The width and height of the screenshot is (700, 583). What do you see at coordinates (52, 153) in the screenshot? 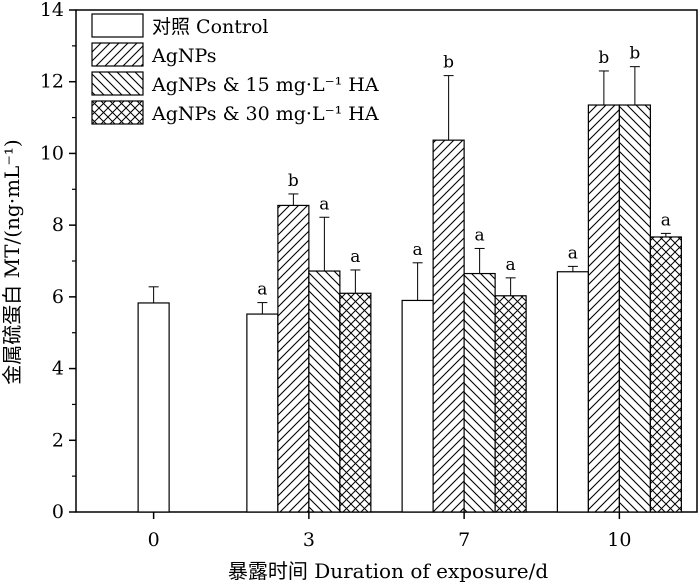
I see `y-tick-label: 10` at bounding box center [52, 153].